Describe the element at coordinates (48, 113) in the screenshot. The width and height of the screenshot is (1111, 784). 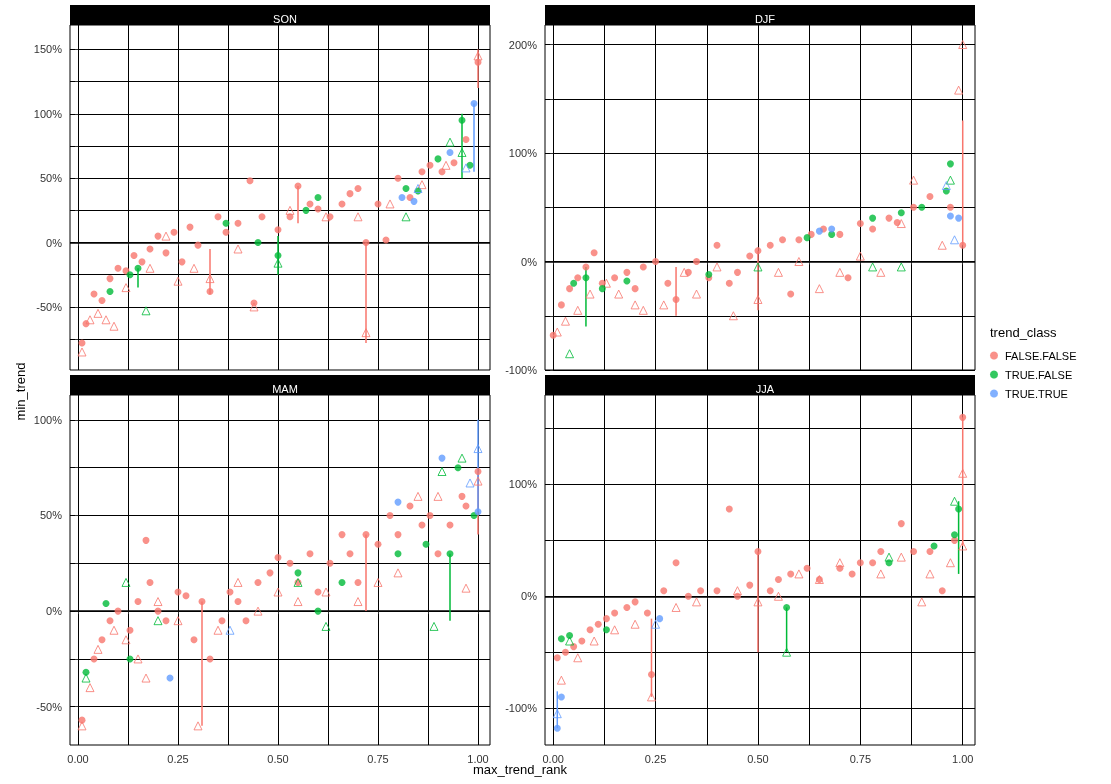
I see `y-tick-label: 100%` at that location.